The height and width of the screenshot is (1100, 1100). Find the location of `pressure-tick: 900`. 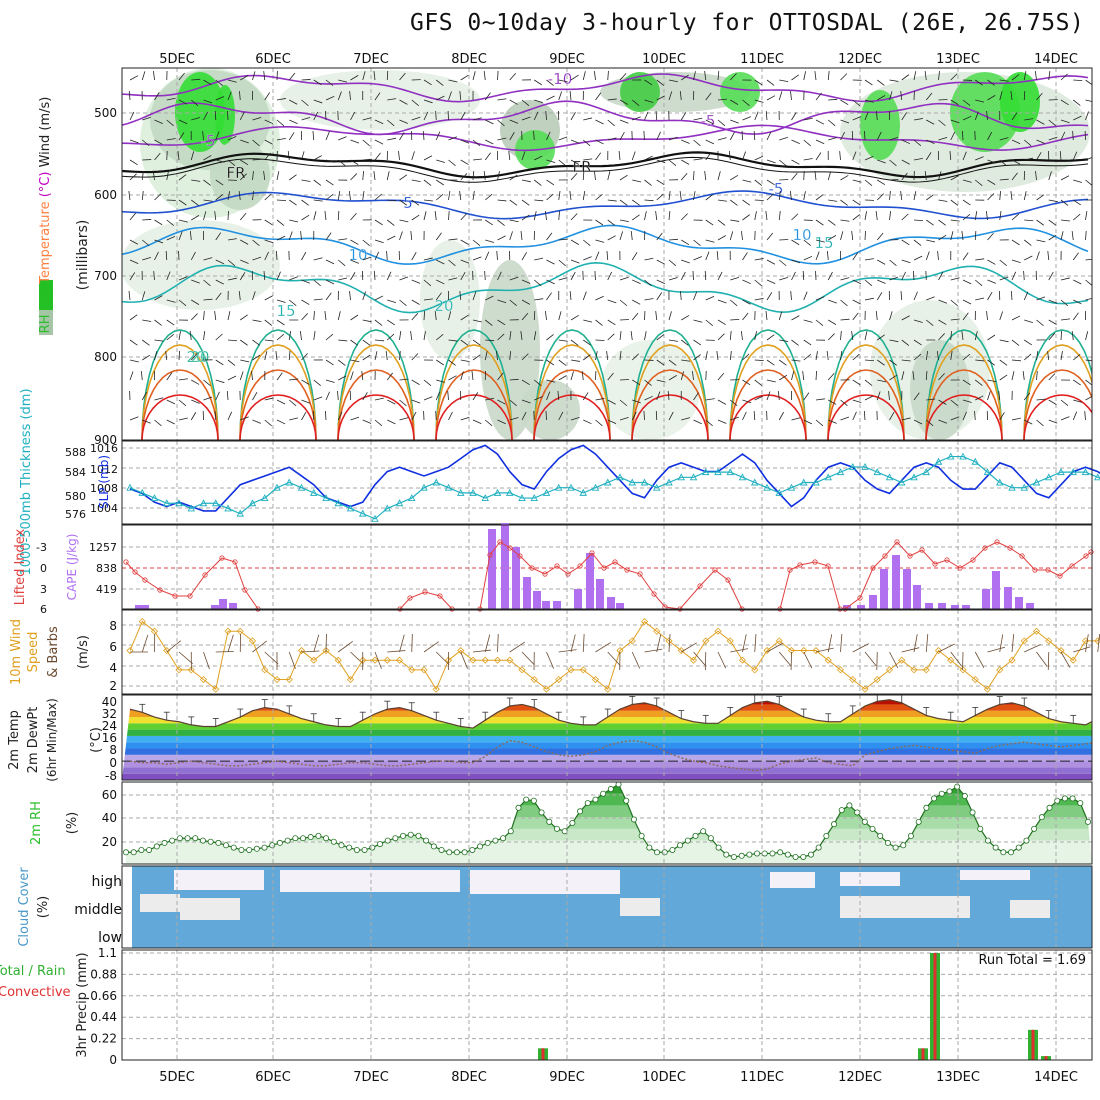

pressure-tick: 900 is located at coordinates (105, 440).